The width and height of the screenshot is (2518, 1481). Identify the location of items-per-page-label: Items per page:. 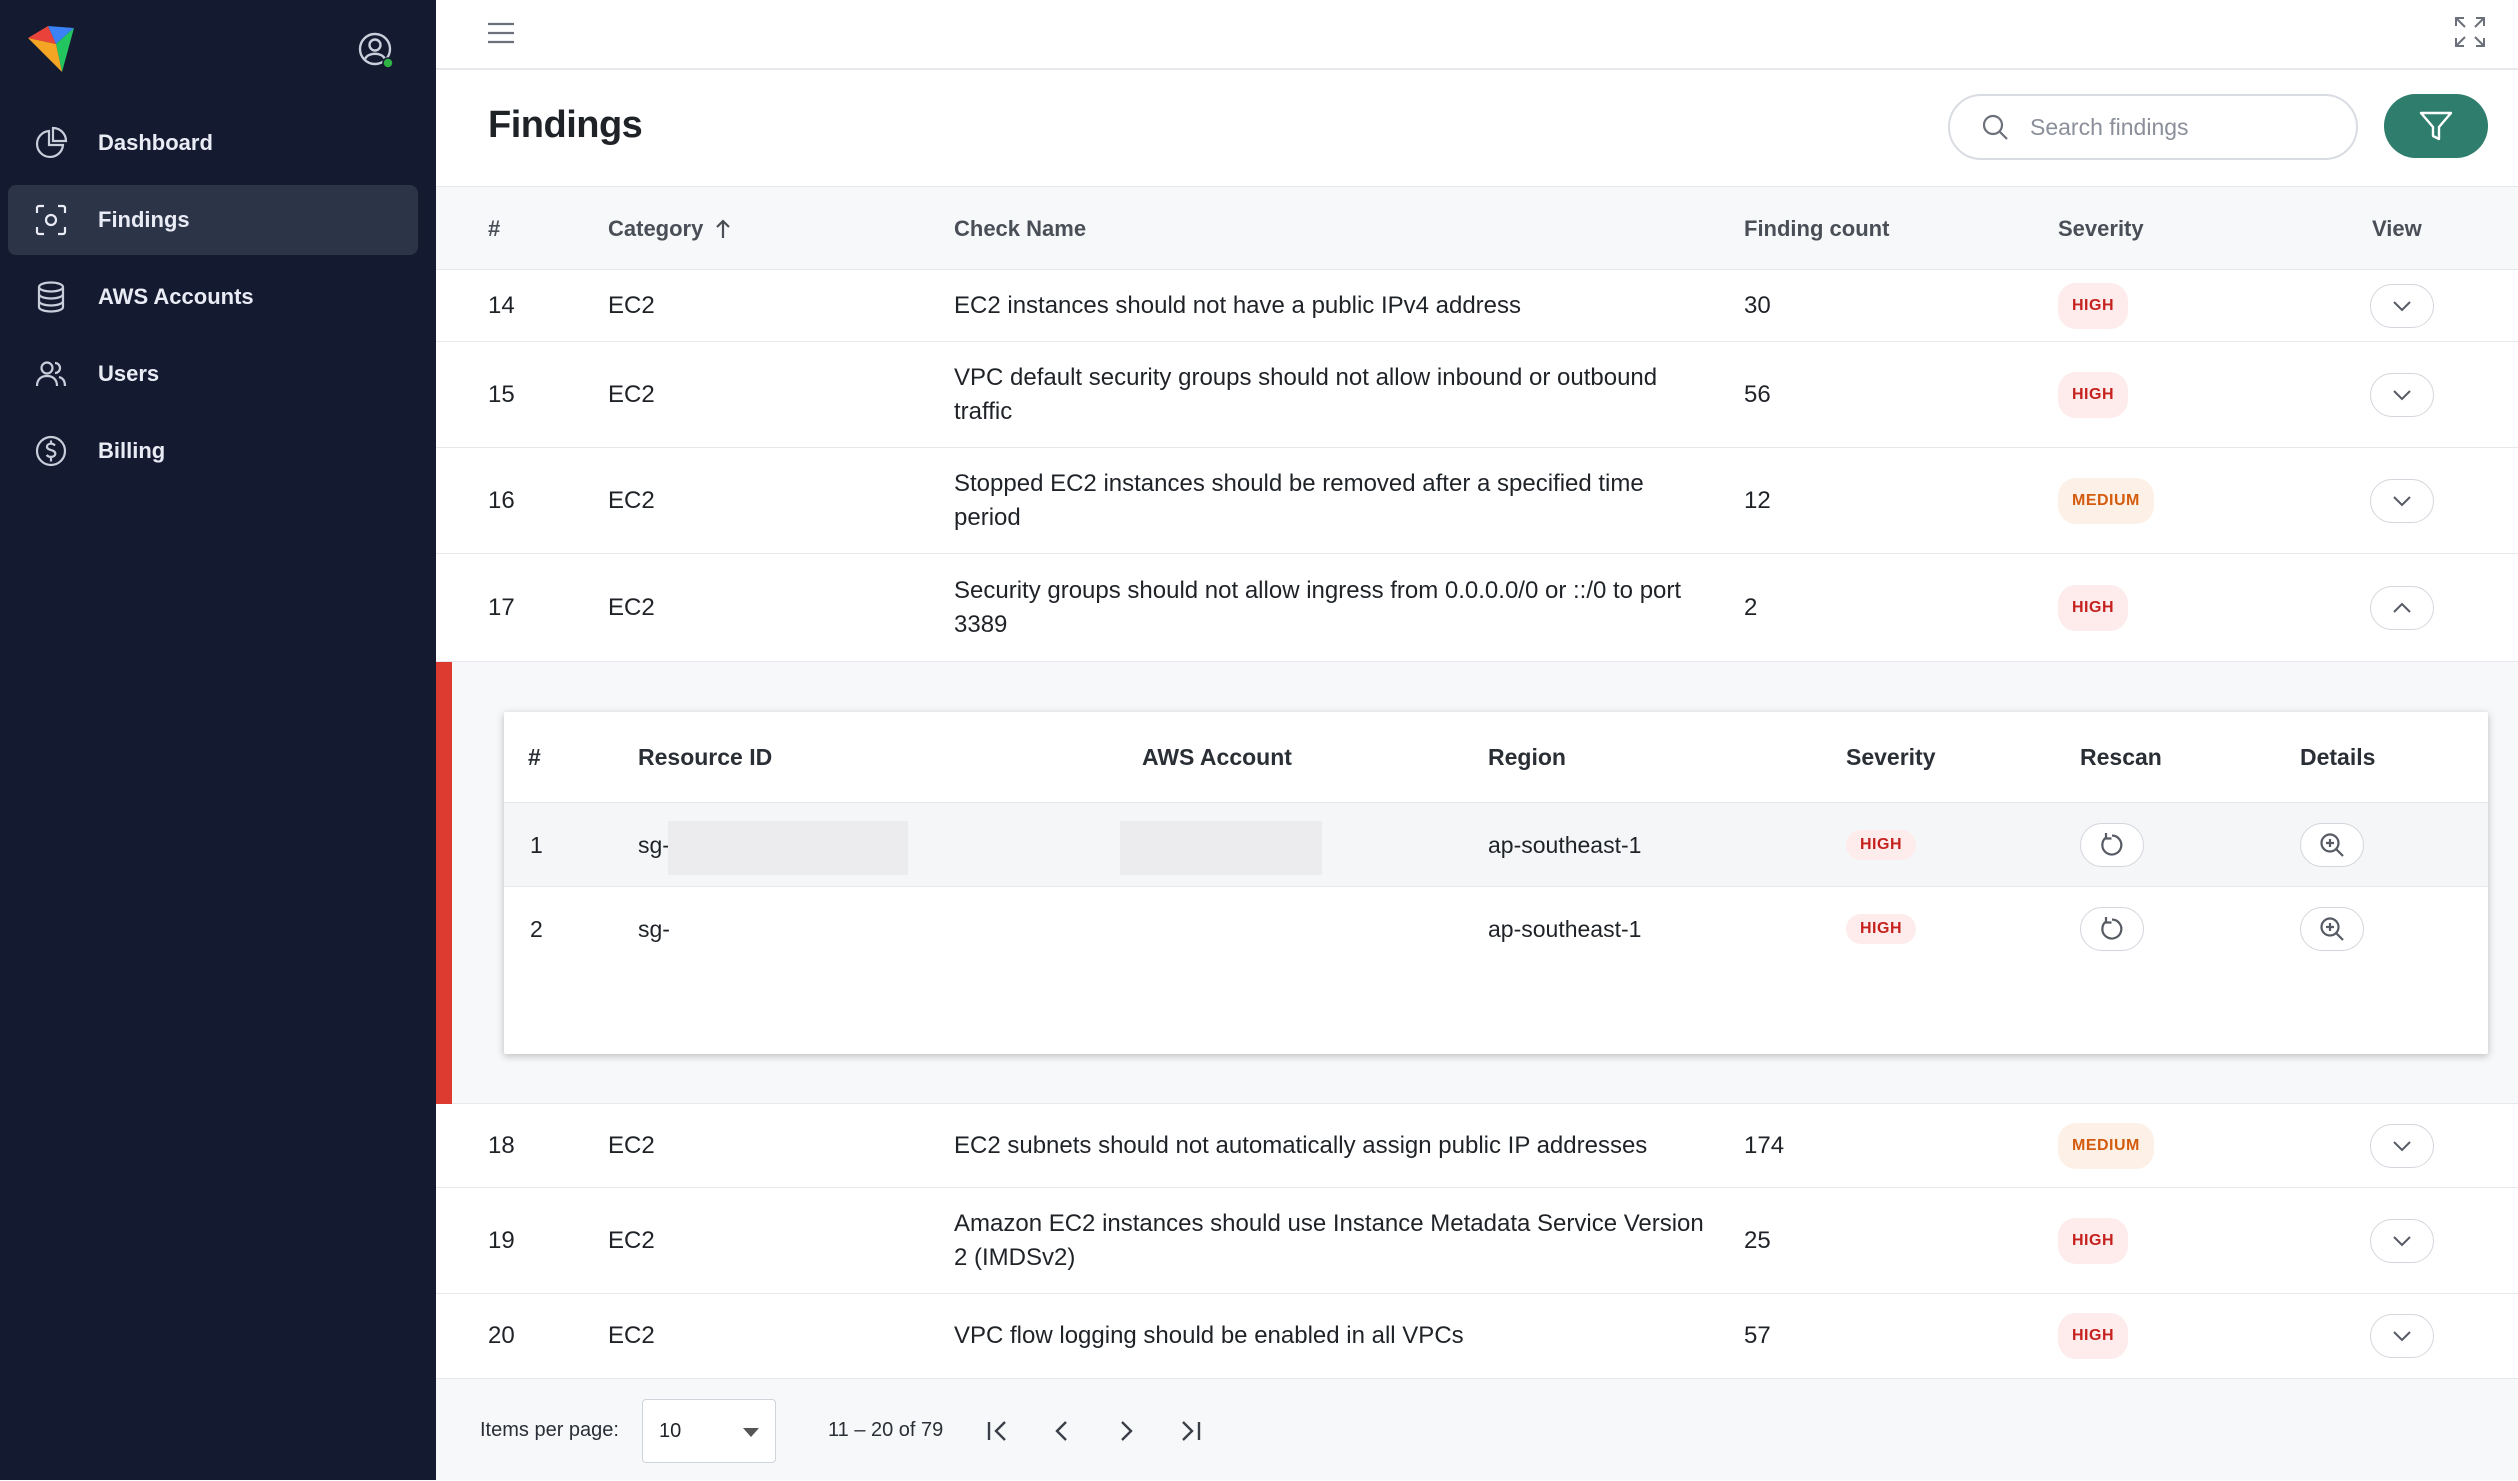
(549, 1429).